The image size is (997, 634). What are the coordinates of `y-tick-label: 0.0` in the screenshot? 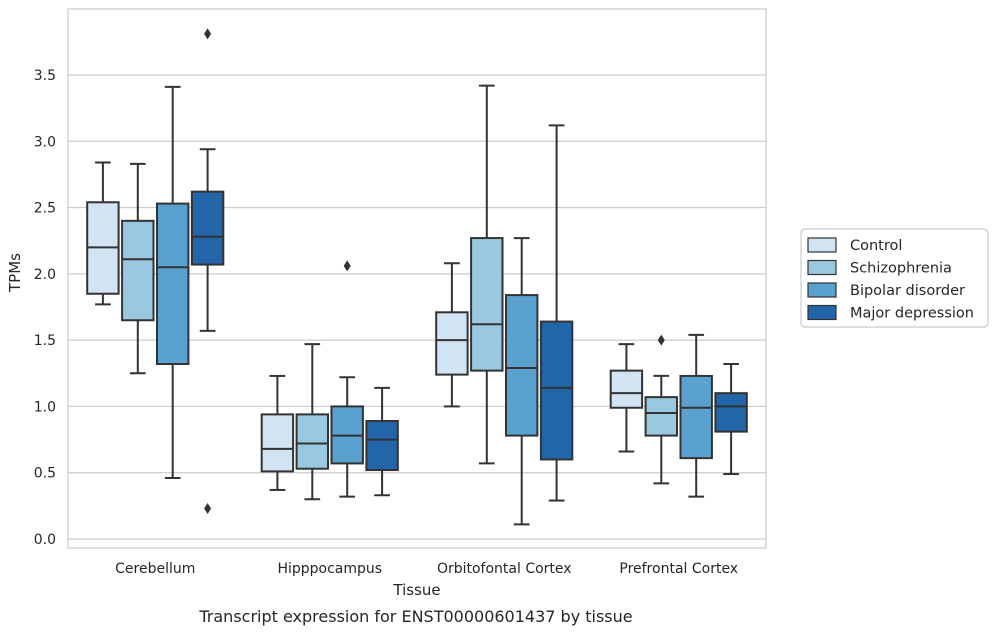 It's located at (45, 540).